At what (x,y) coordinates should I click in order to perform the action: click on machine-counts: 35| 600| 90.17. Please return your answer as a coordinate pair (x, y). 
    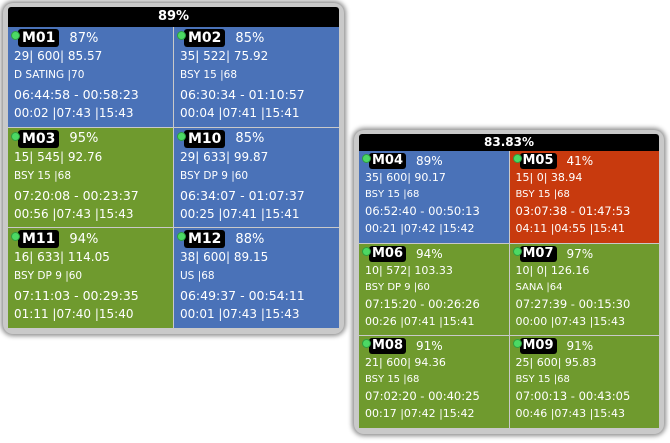
    Looking at the image, I should click on (405, 177).